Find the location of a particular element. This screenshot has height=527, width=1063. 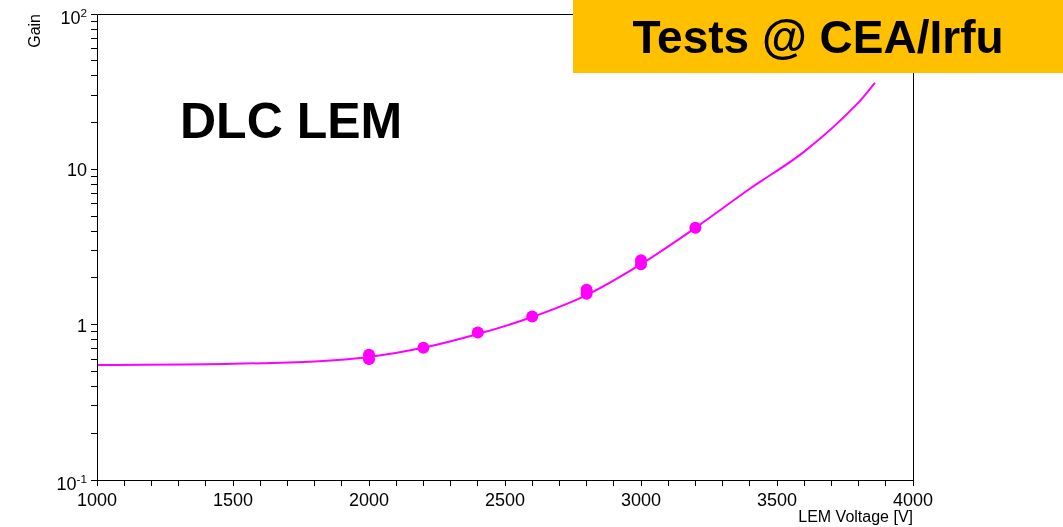

y-tick-label: 1 is located at coordinates (81, 325).